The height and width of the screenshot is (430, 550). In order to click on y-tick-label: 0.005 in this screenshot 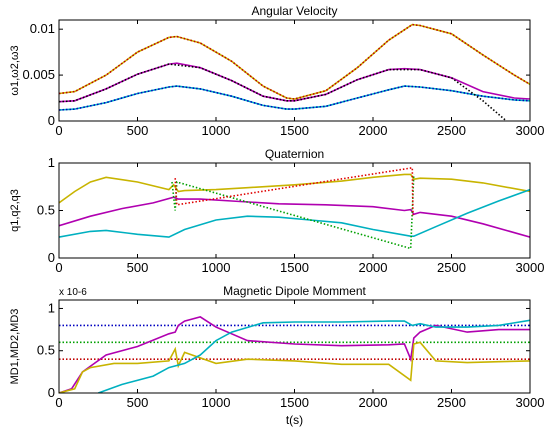, I will do `click(38, 74)`.